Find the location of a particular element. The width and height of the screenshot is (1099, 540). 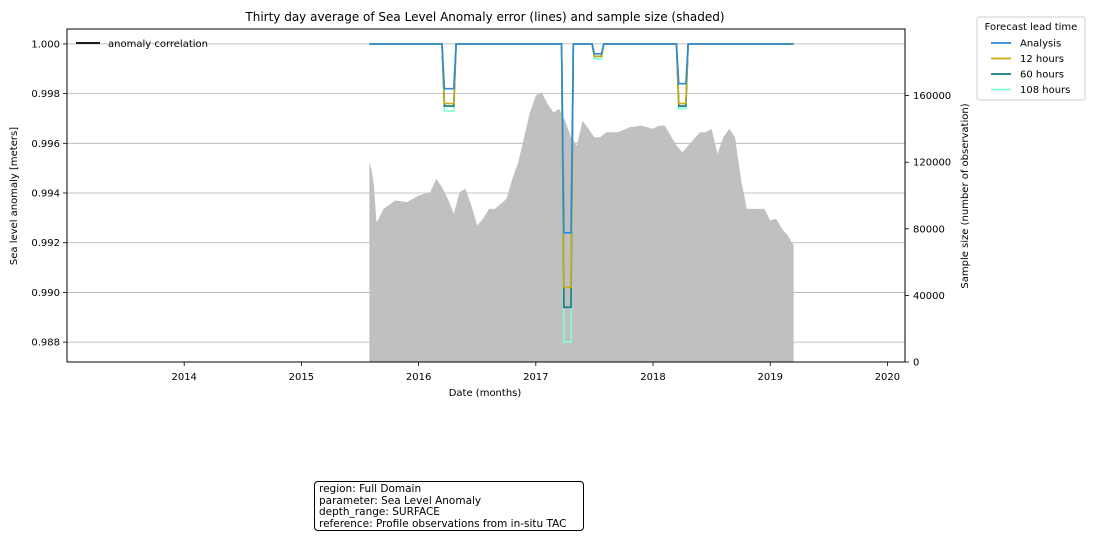

y-axis-label: Sea level anomaly [meters] is located at coordinates (14, 196).